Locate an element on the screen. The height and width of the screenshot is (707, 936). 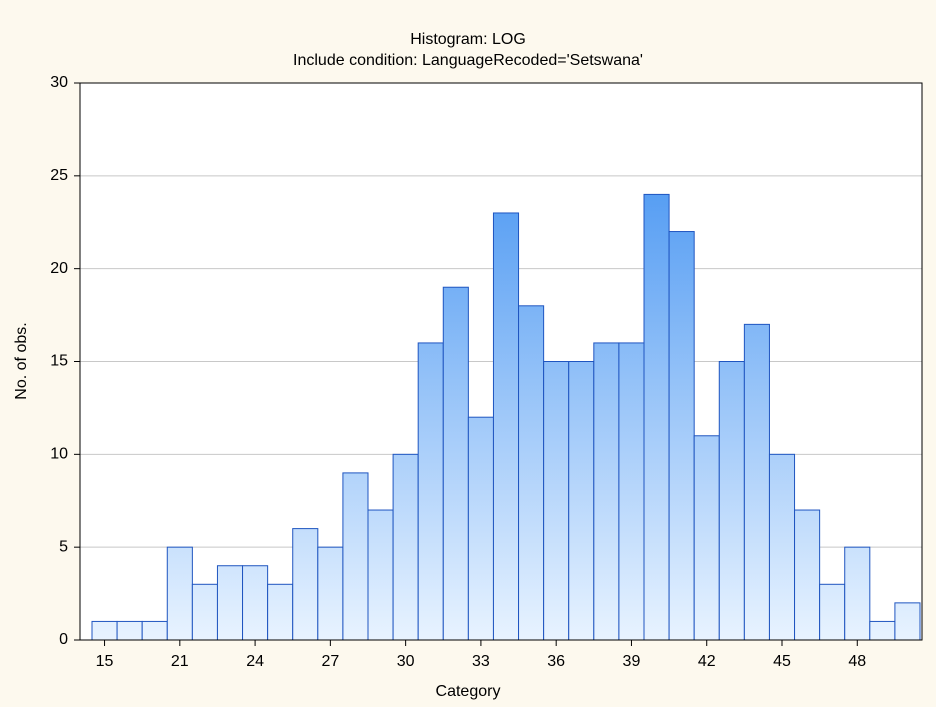
y-tick-label: 25 is located at coordinates (59, 175).